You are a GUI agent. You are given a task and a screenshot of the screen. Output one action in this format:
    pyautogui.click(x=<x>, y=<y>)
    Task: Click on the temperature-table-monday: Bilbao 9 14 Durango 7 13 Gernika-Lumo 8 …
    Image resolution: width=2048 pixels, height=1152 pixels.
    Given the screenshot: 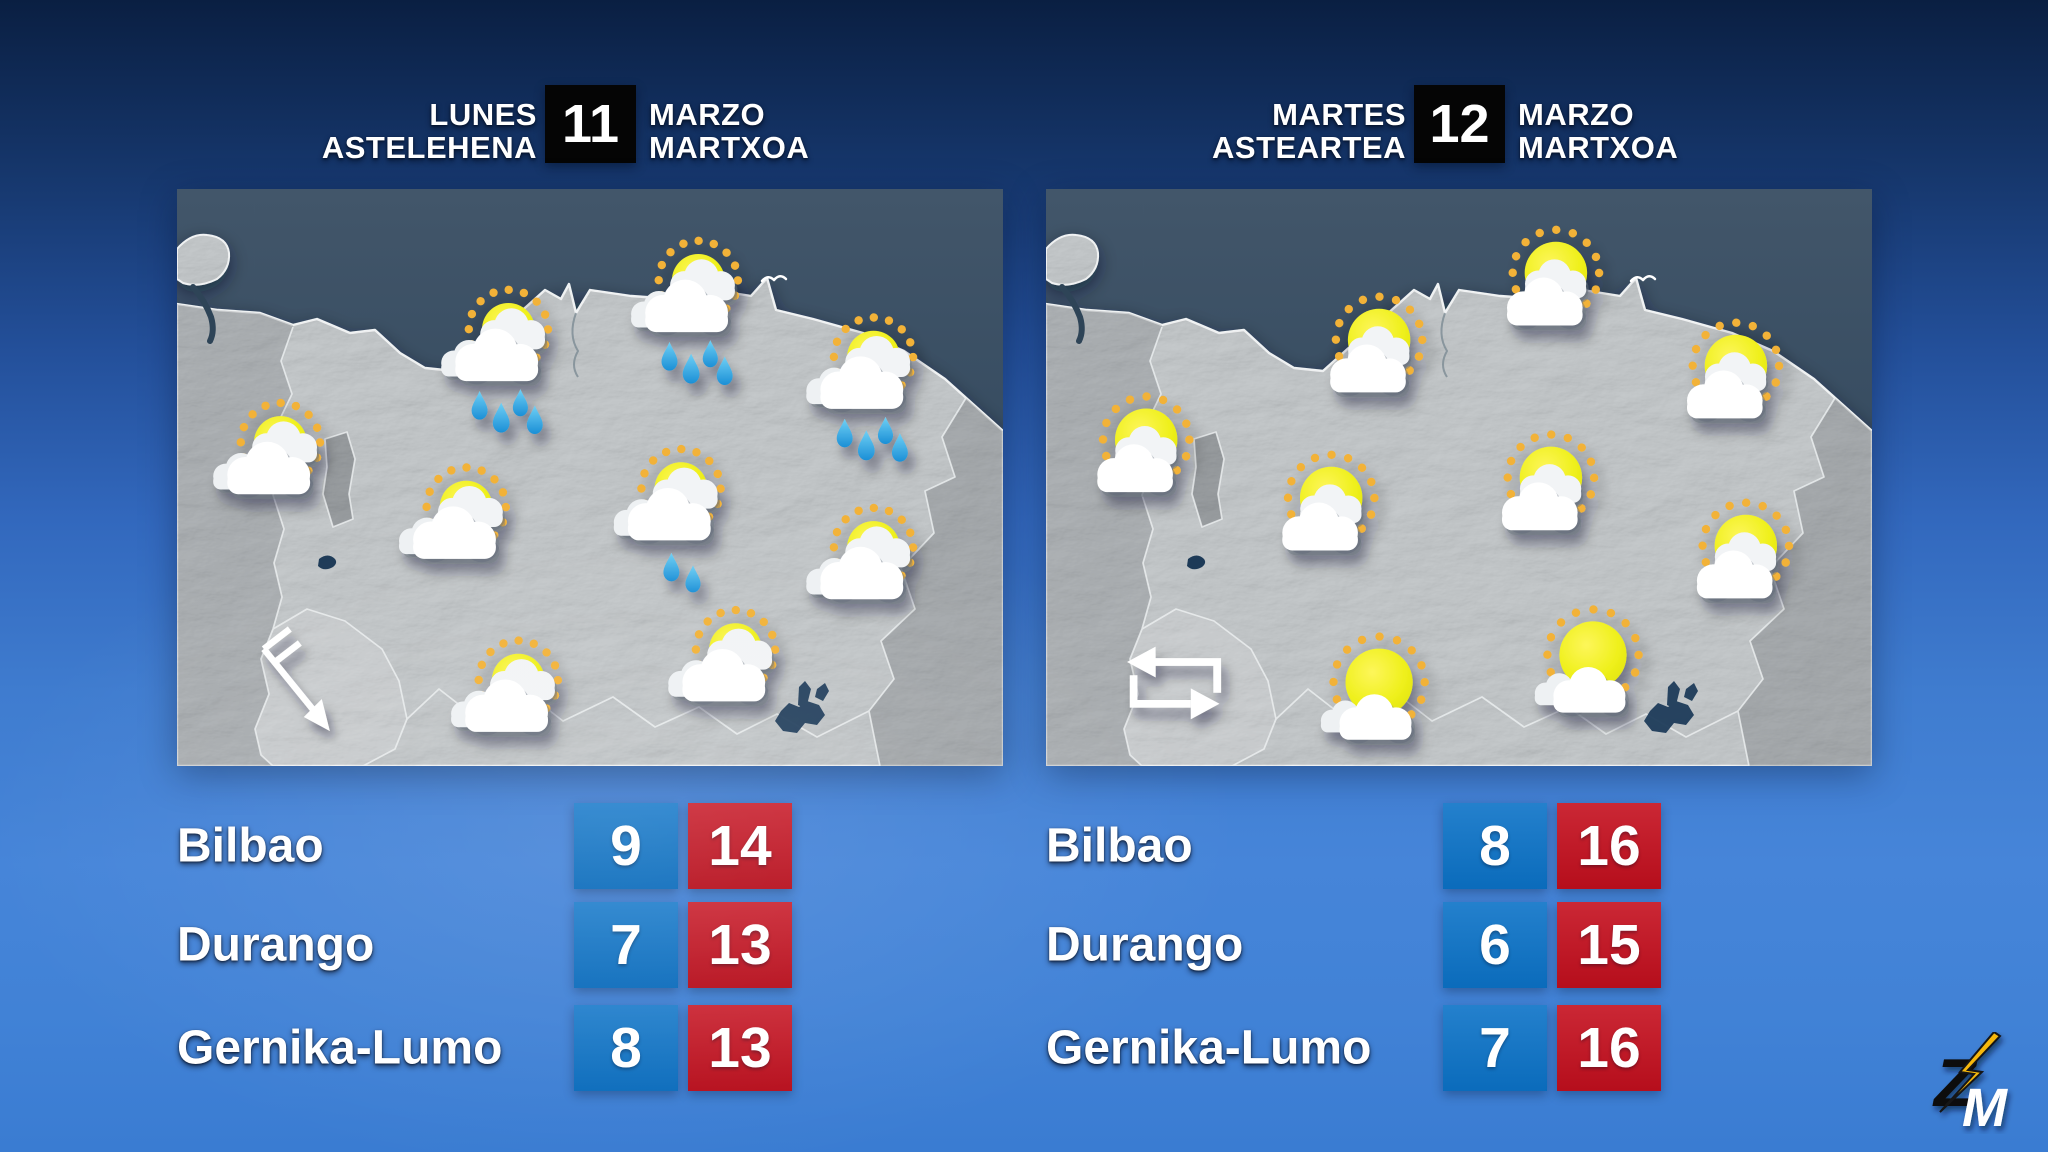 What is the action you would take?
    pyautogui.click(x=590, y=953)
    